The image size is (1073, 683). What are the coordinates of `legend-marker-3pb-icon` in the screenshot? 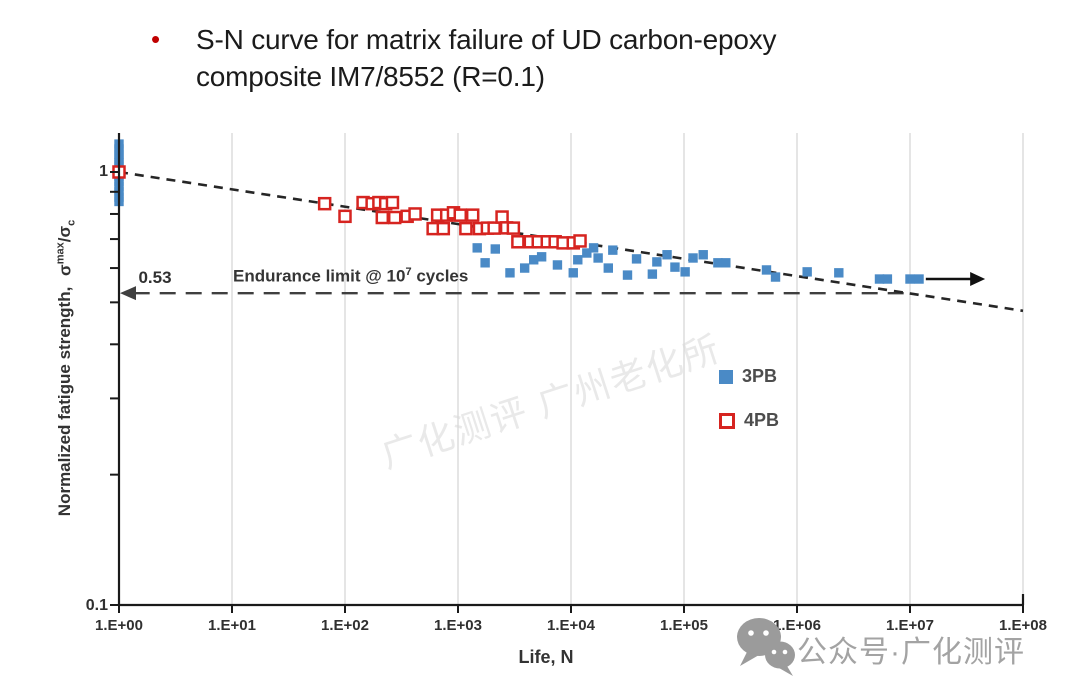 It's located at (726, 376).